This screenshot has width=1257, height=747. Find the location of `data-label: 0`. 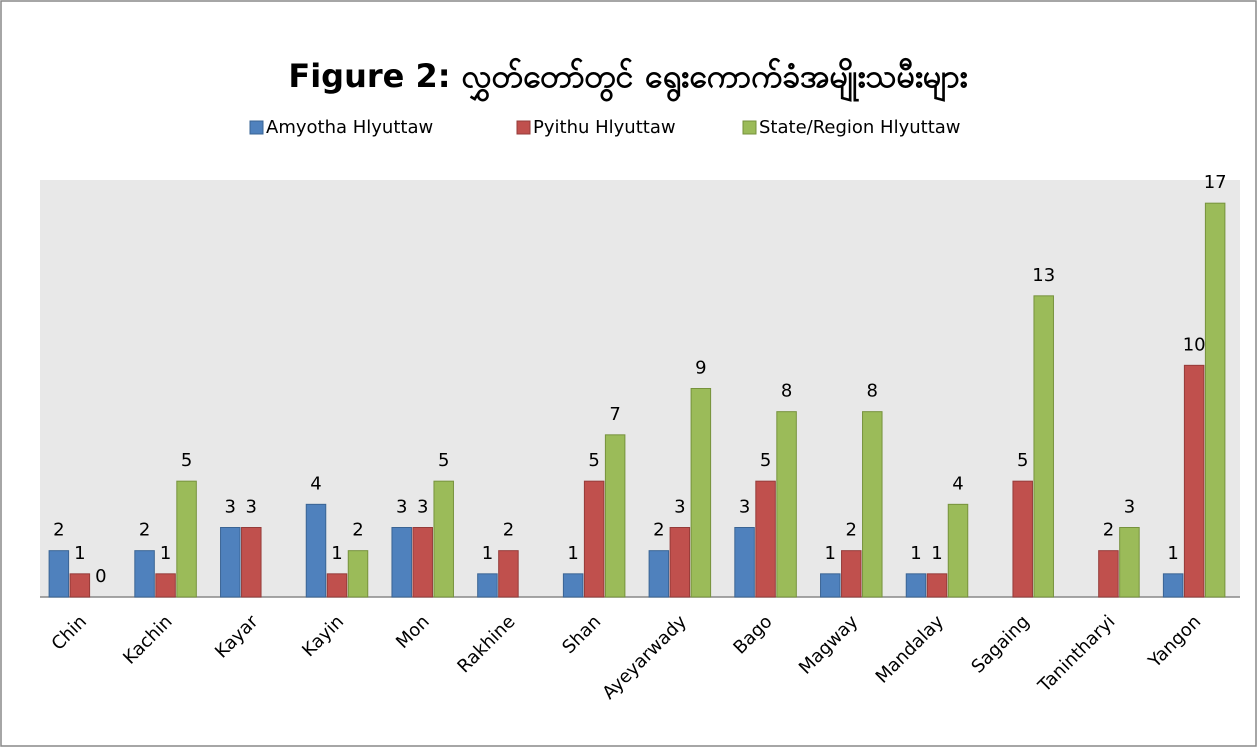

data-label: 0 is located at coordinates (100, 576).